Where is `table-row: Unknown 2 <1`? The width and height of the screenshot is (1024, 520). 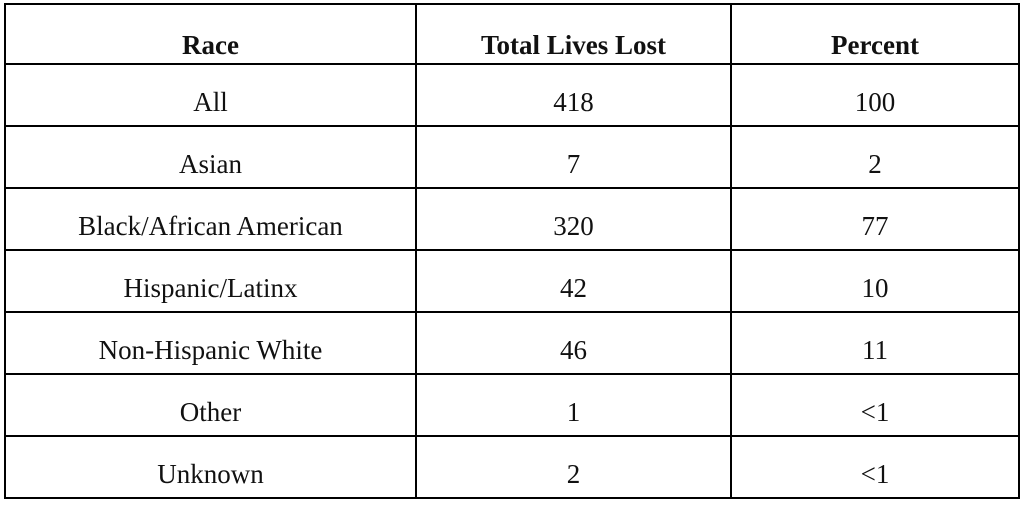 table-row: Unknown 2 <1 is located at coordinates (512, 467).